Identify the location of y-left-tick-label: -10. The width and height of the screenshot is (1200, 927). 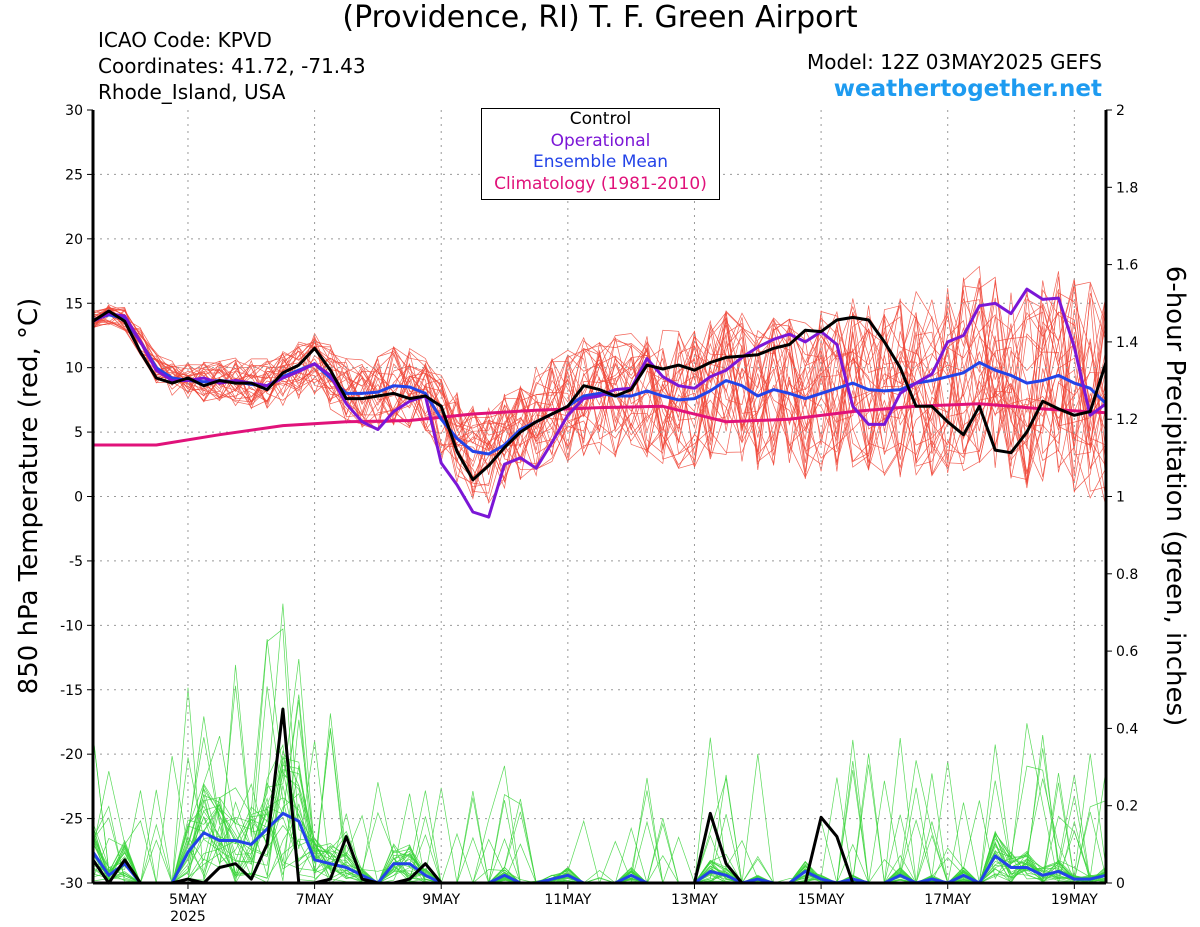
(71, 626).